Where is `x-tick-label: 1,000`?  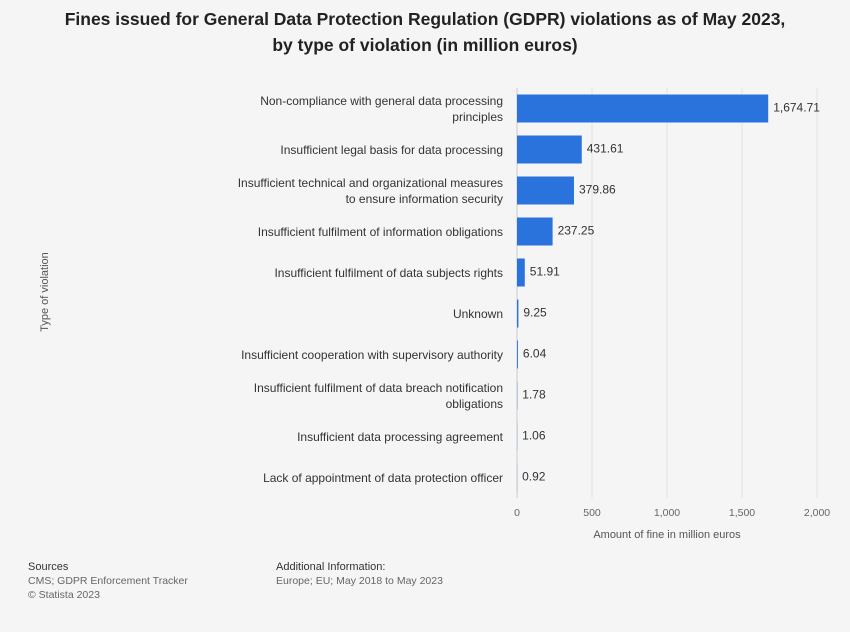 x-tick-label: 1,000 is located at coordinates (667, 513).